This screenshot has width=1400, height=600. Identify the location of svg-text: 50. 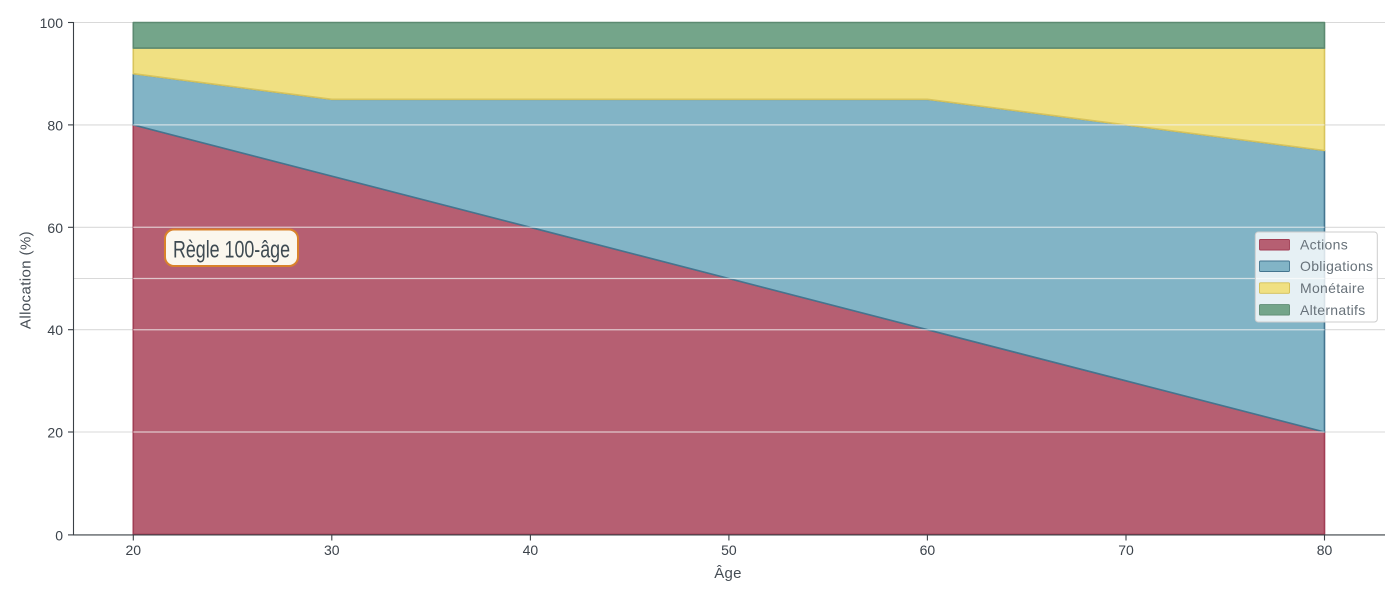
(729, 550).